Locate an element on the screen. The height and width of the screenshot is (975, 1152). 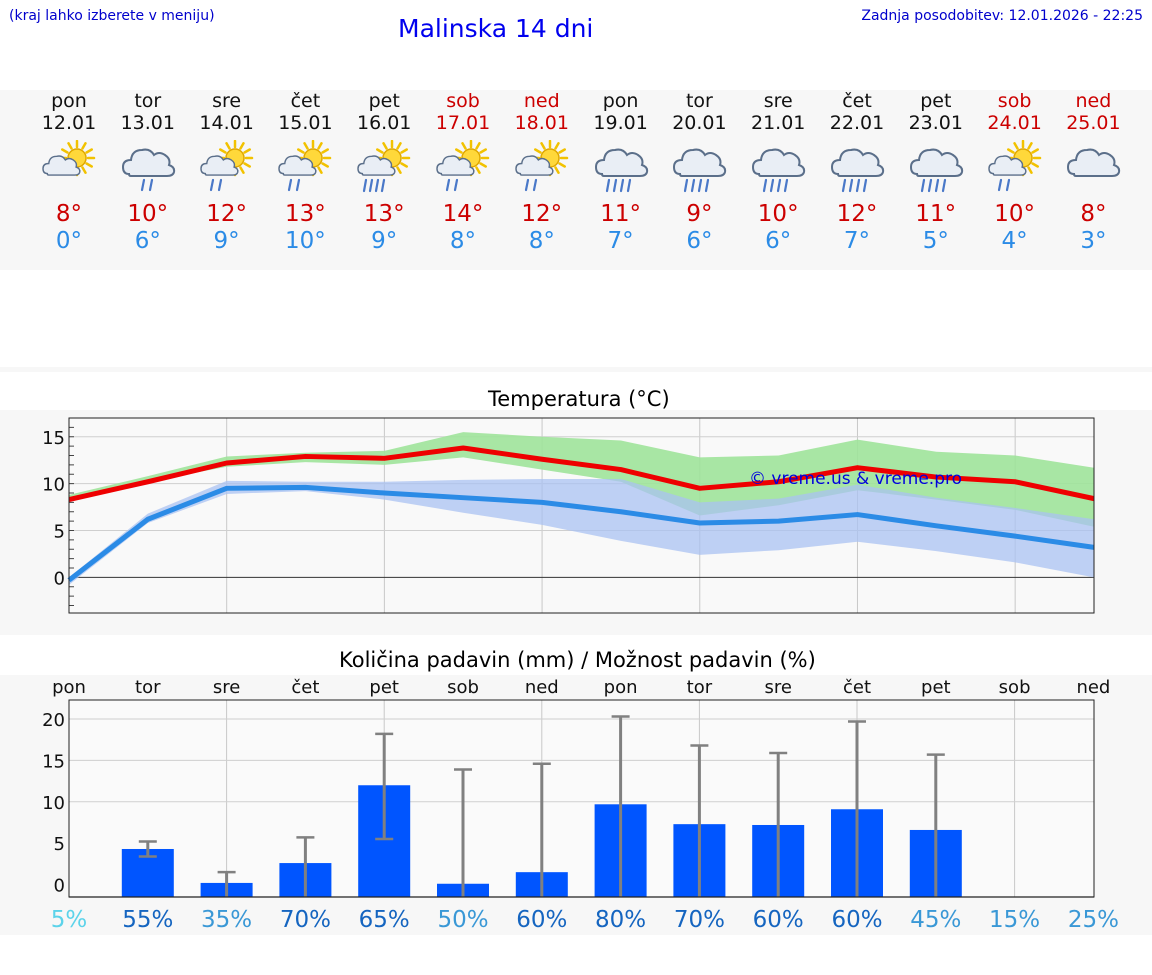
y-tick-label: 20 is located at coordinates (53, 720).